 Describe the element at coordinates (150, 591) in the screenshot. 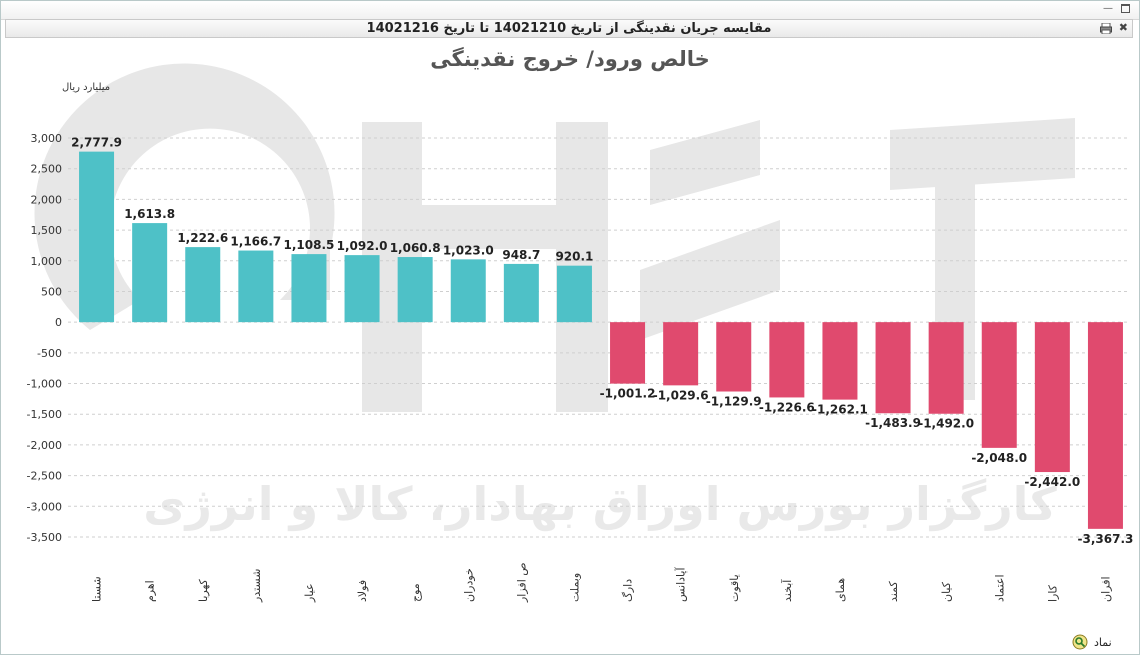

I see `x-tick-label: اهرم` at that location.